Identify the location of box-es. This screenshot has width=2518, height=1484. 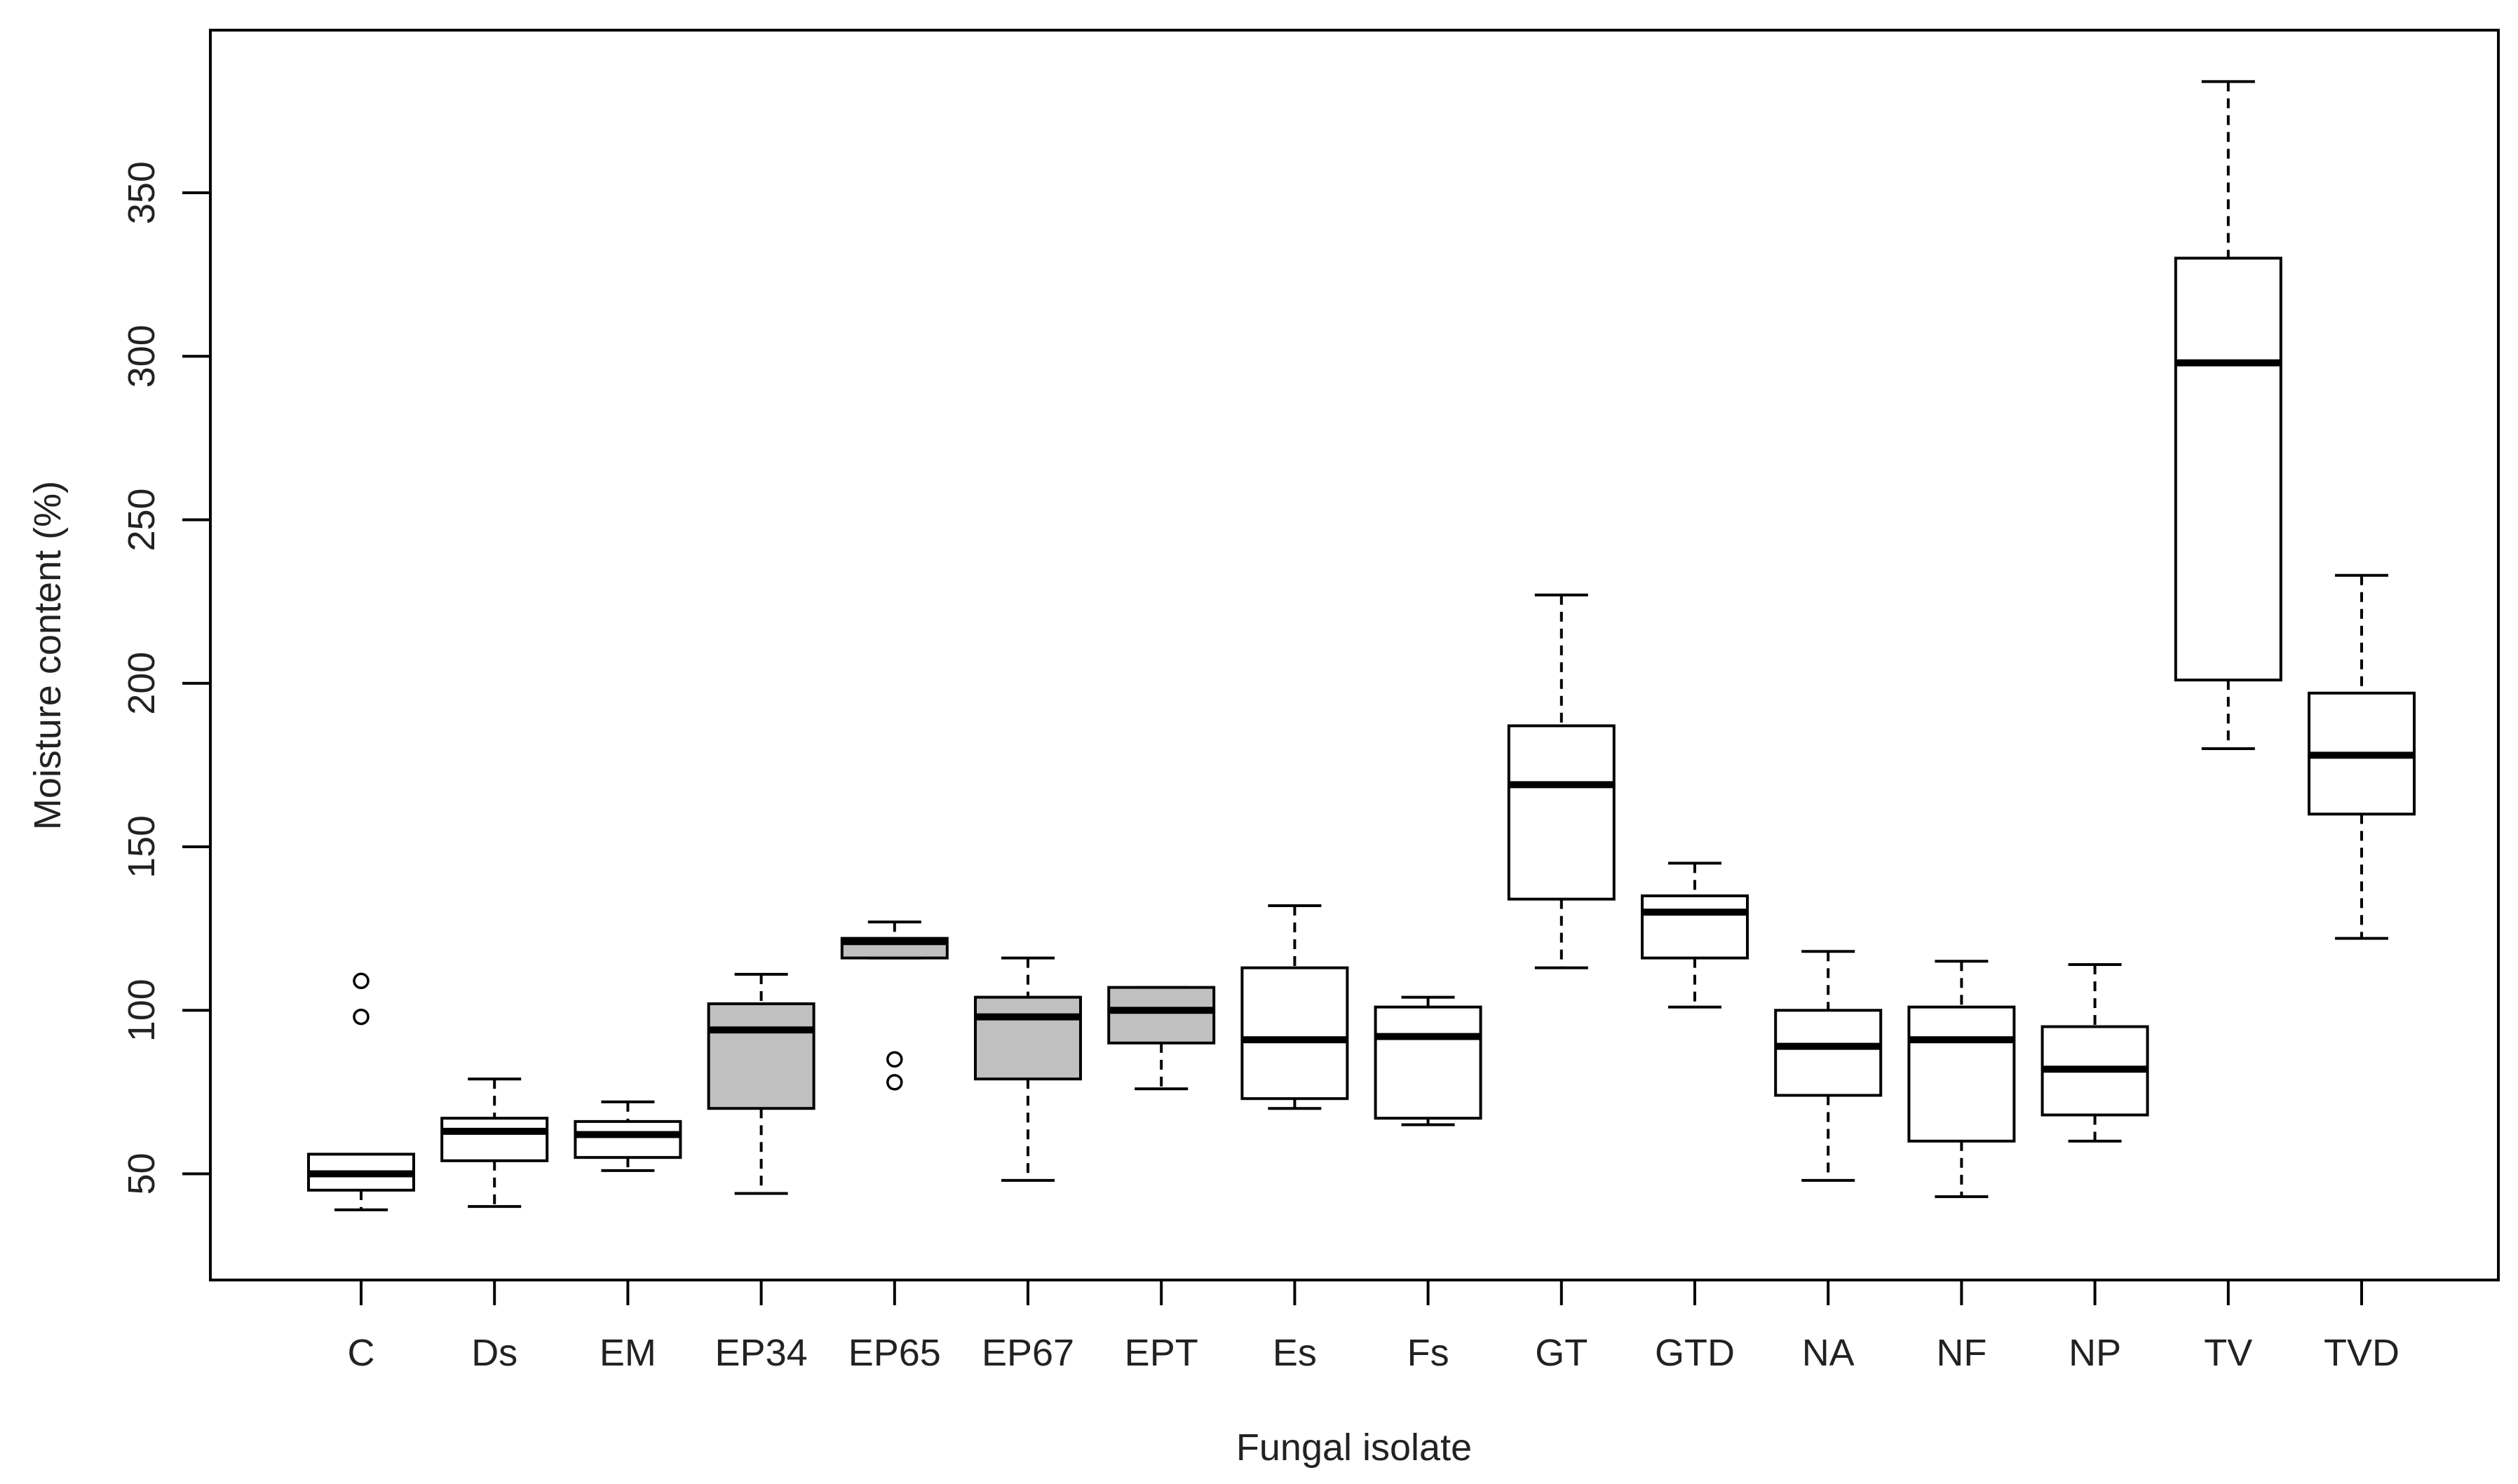
(1294, 1007).